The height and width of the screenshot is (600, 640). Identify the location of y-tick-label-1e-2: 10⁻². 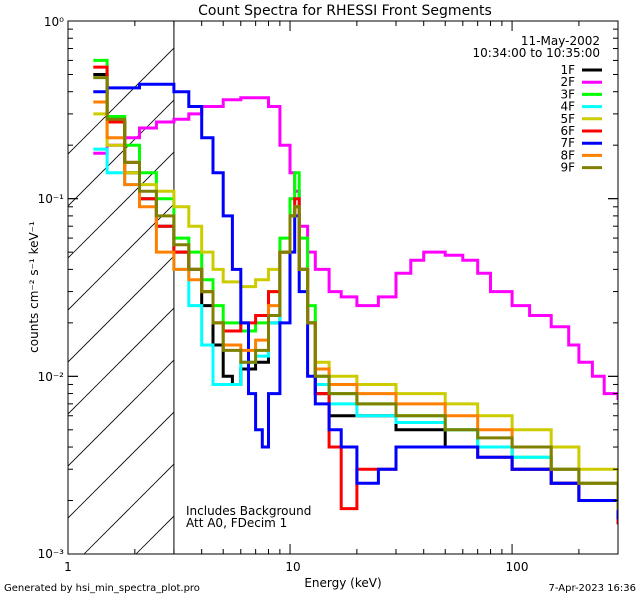
(51, 377).